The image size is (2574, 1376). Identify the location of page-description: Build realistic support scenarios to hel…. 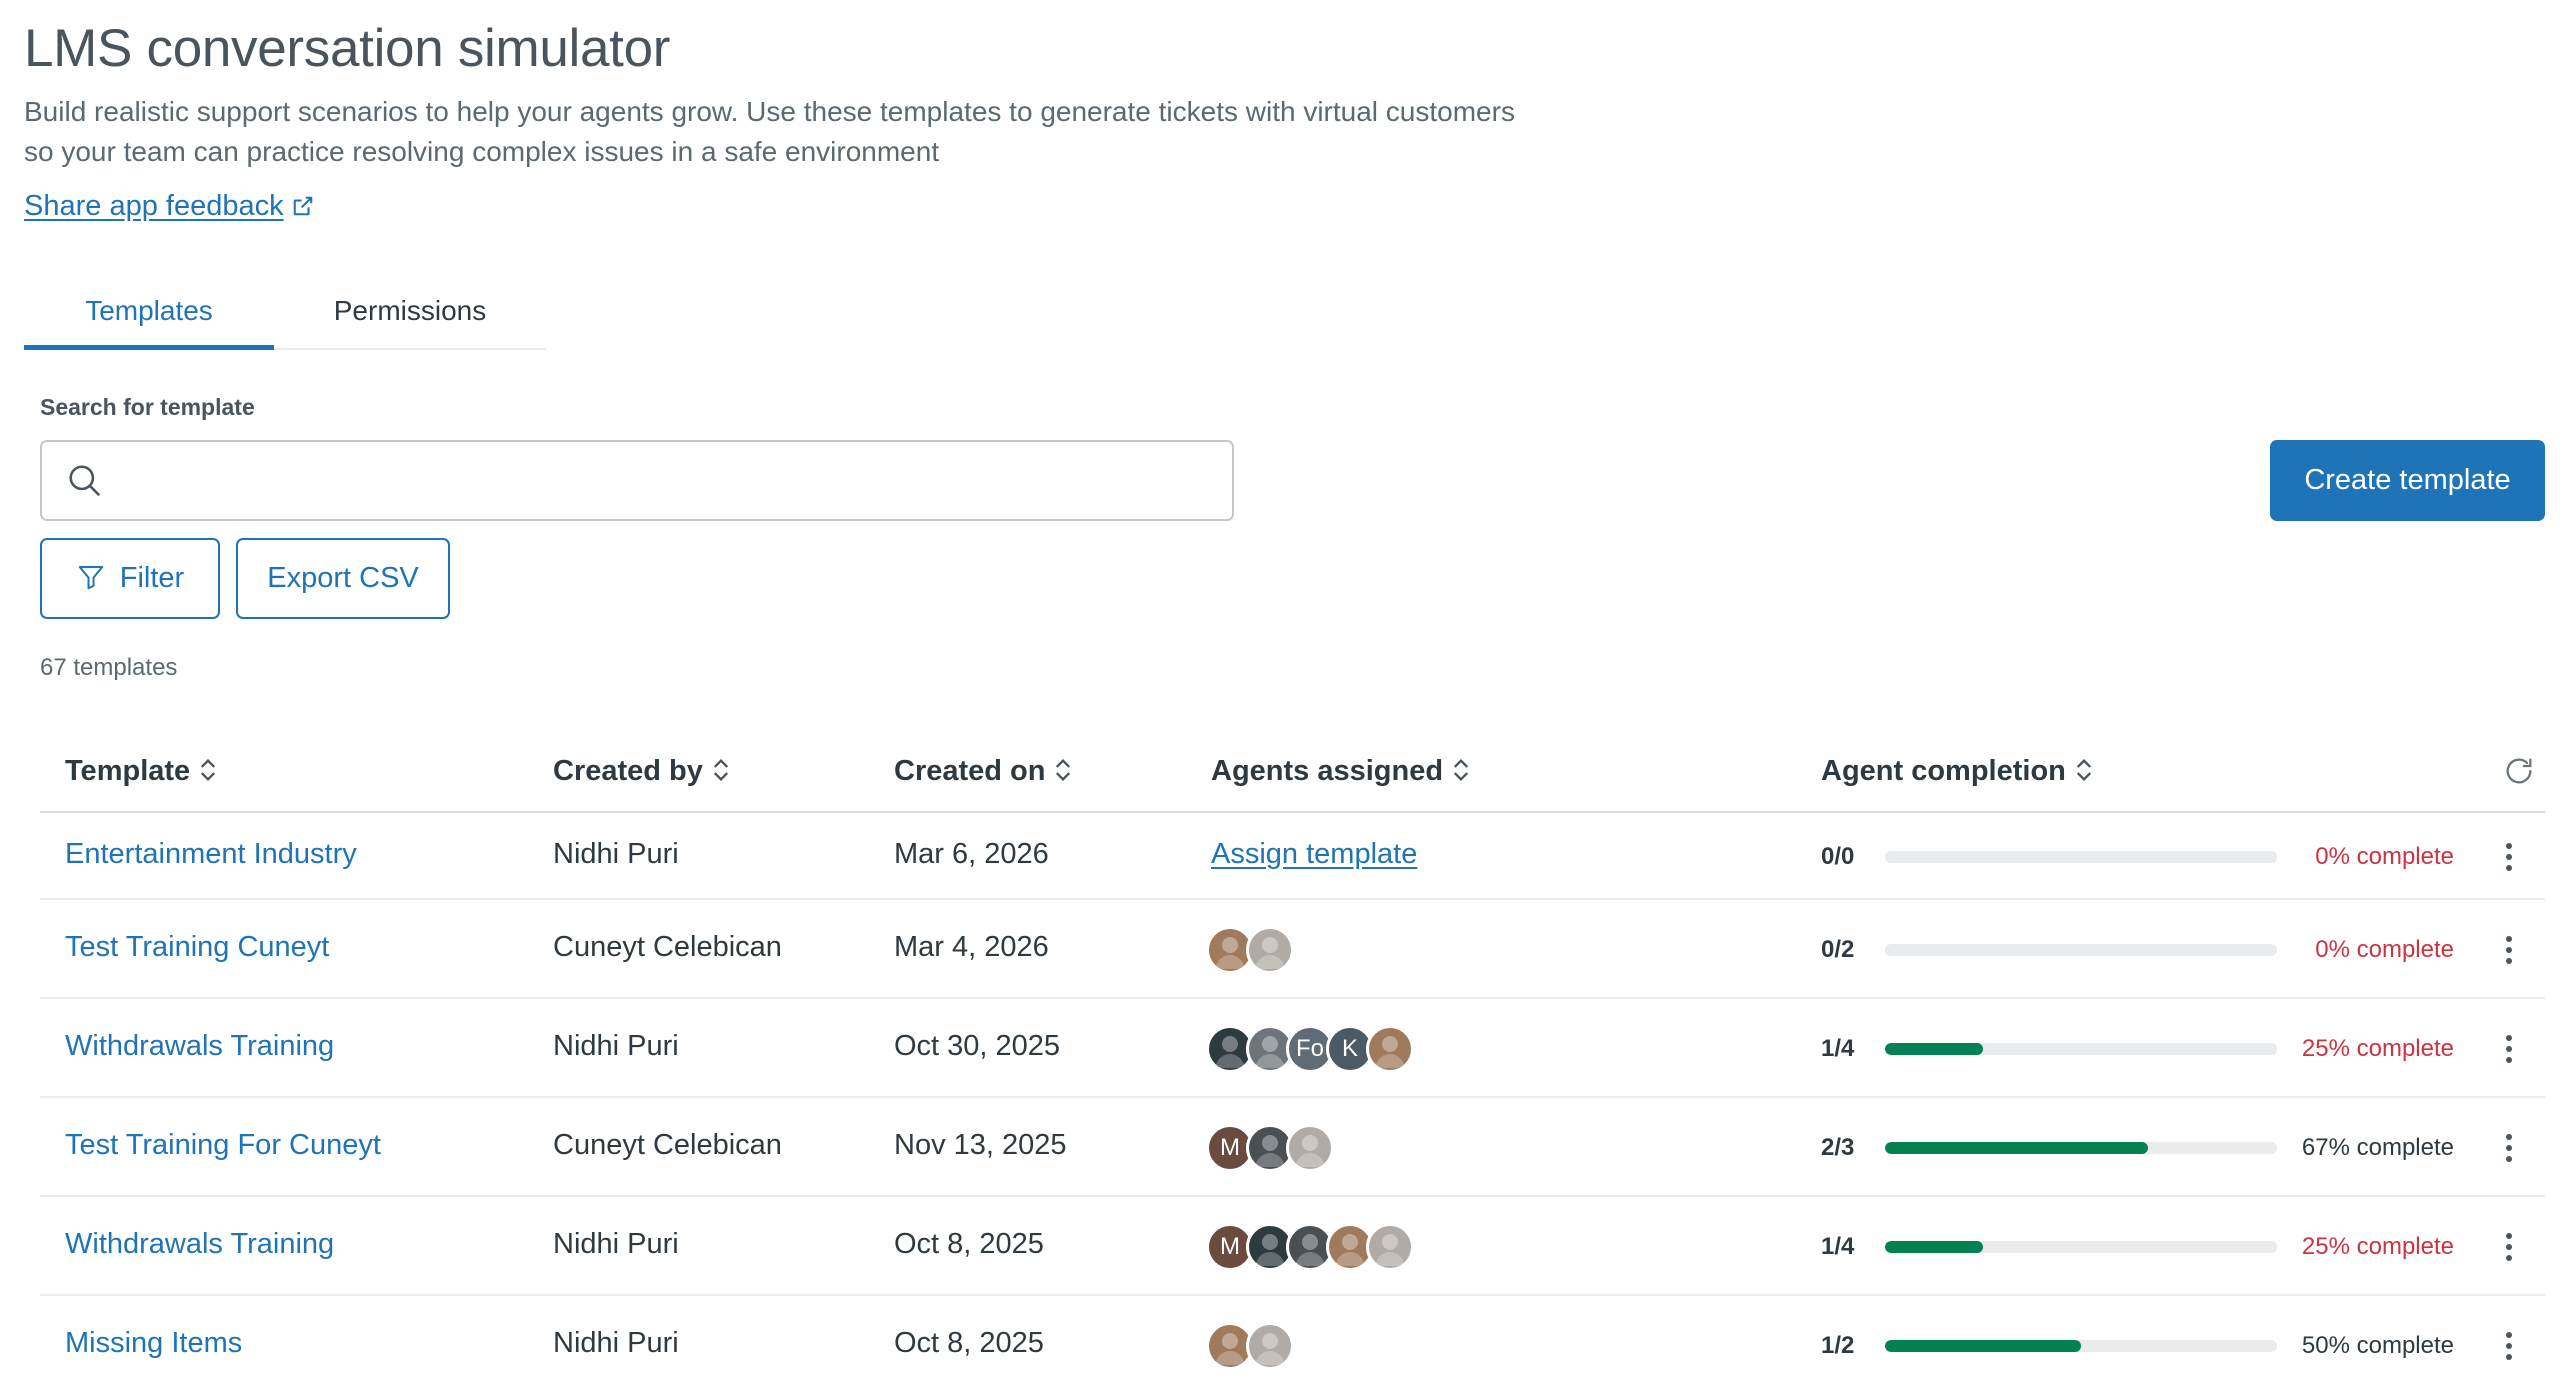
(769, 131).